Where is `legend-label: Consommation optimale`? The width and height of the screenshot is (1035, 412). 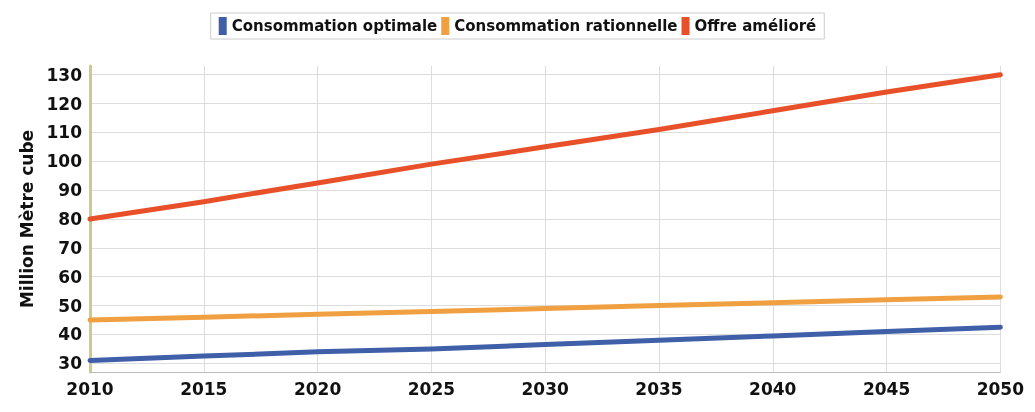
legend-label: Consommation optimale is located at coordinates (334, 26).